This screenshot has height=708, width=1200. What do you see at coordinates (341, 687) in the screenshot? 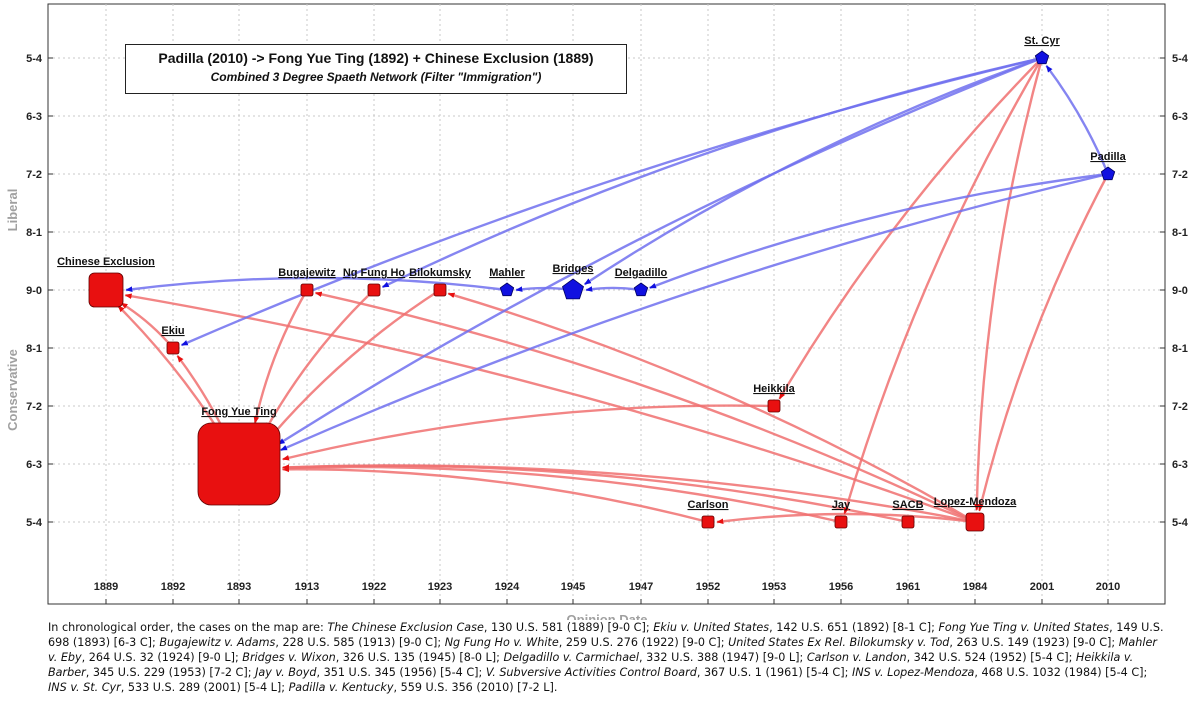
I see `caption-case-name: Padilla v. Kentucky` at bounding box center [341, 687].